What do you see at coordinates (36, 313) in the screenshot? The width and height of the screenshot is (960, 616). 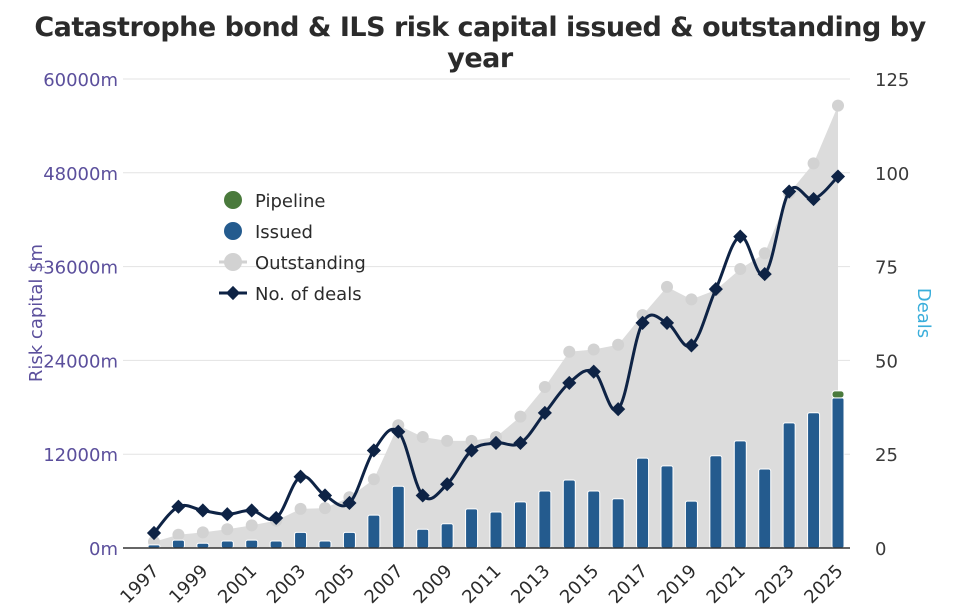 I see `y-axis-title: Risk capital $m` at bounding box center [36, 313].